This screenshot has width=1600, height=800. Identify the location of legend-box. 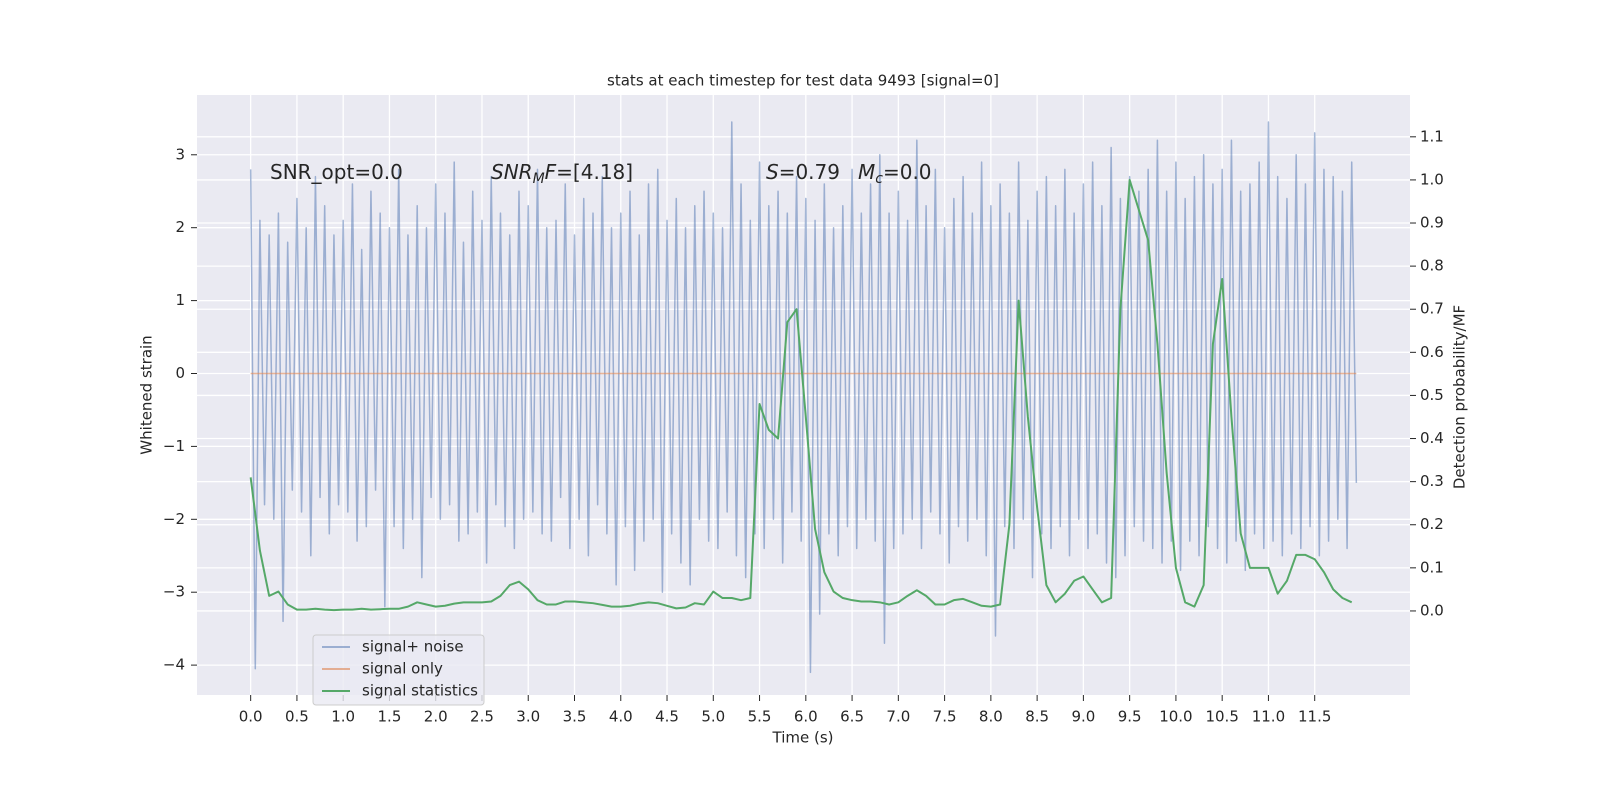
(398, 670).